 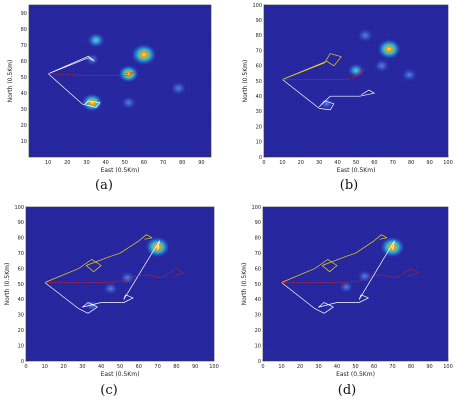 What do you see at coordinates (120, 367) in the screenshot?
I see `panel-c-xtick-5: 50` at bounding box center [120, 367].